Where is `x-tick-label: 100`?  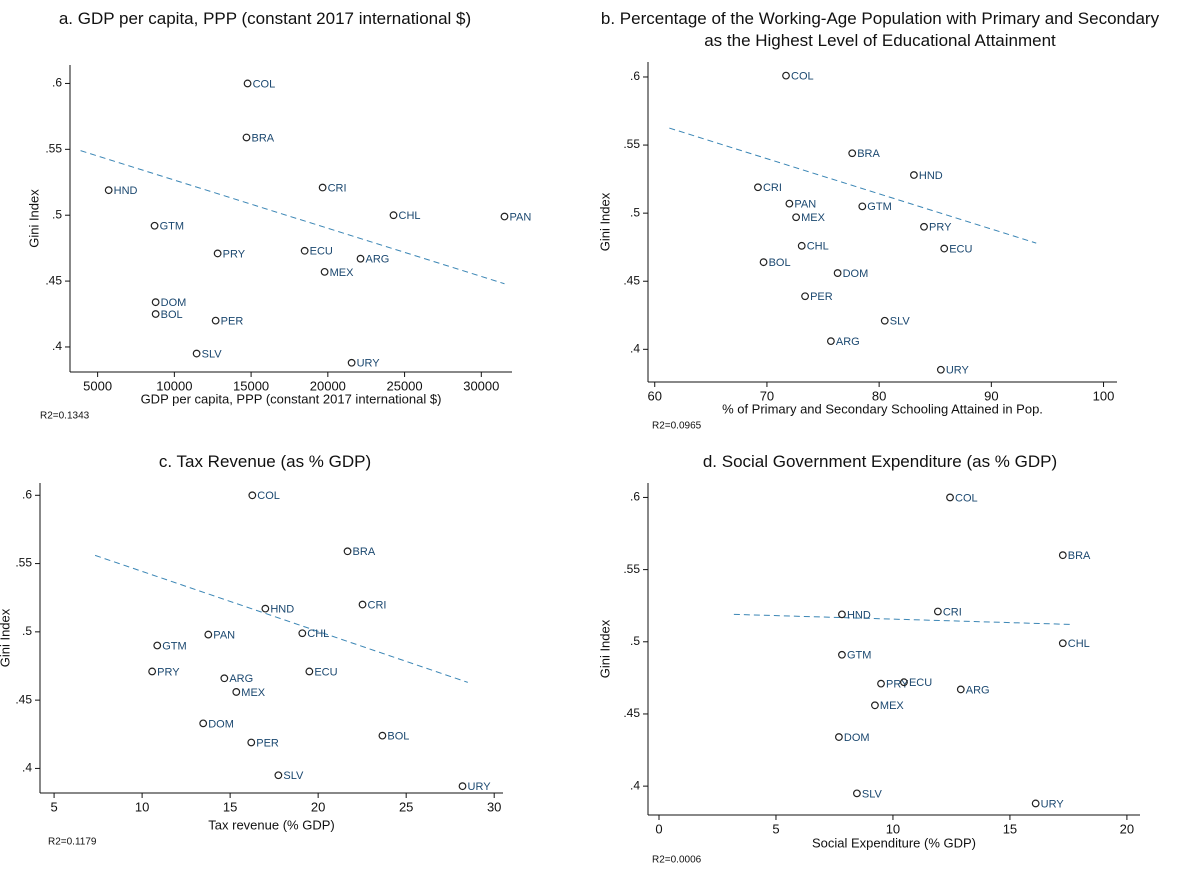 x-tick-label: 100 is located at coordinates (1104, 395).